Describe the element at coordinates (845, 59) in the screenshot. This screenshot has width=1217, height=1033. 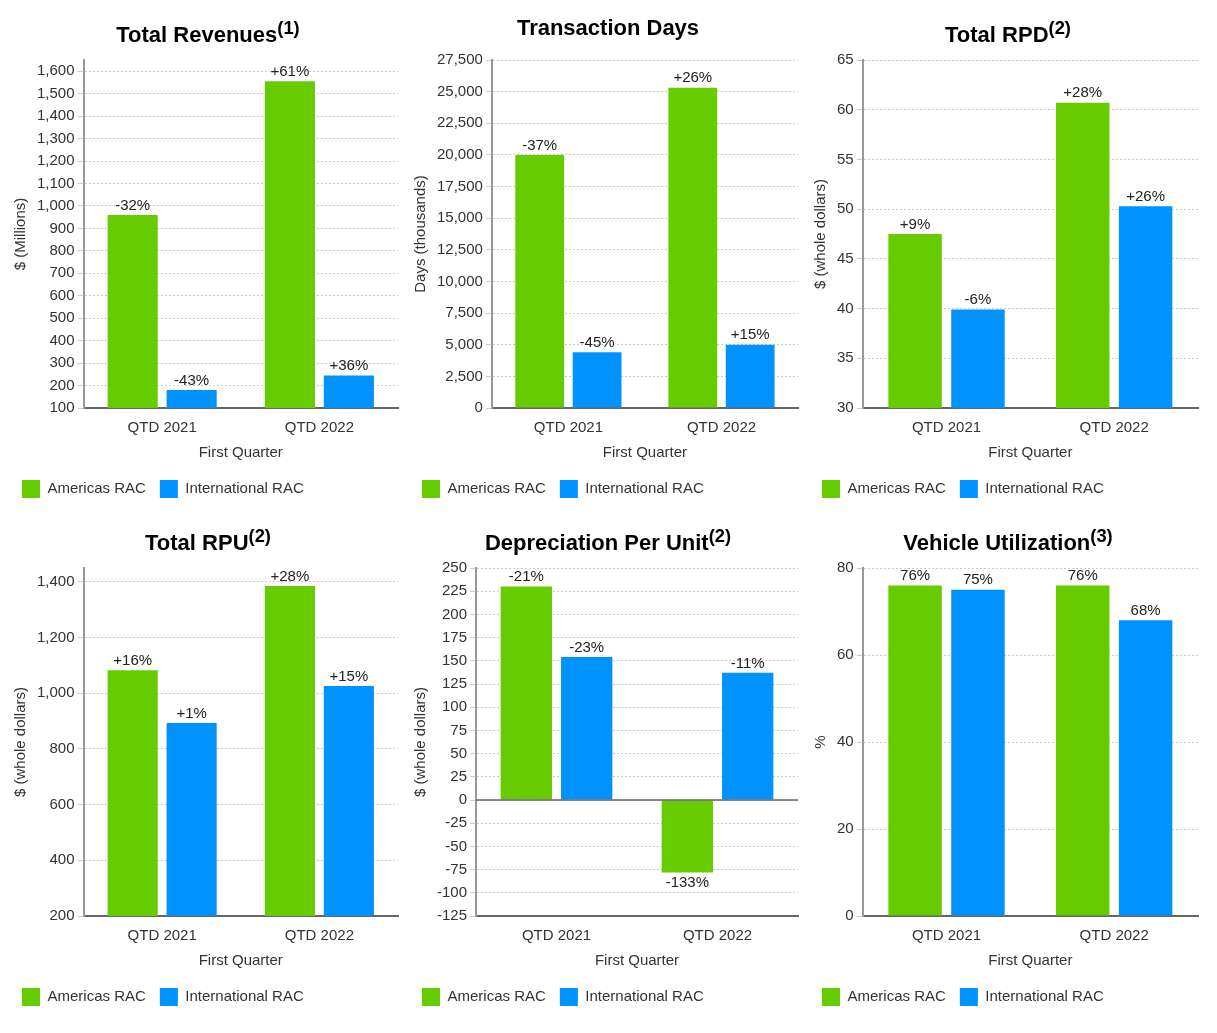
I see `y-tick-label: 65` at that location.